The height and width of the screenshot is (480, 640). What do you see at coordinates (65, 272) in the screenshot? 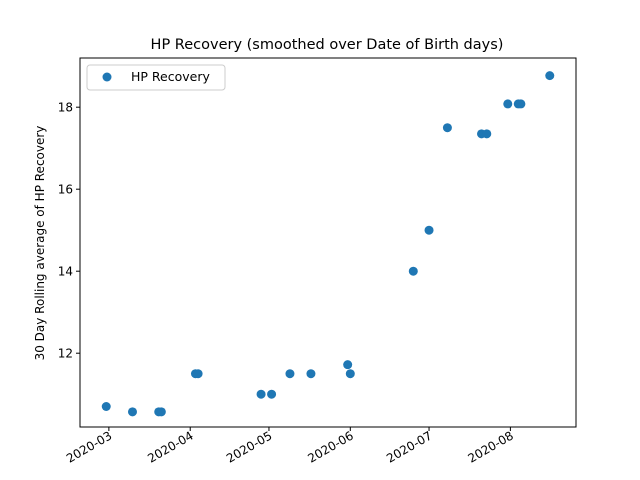
I see `y-tick-label: 14` at bounding box center [65, 272].